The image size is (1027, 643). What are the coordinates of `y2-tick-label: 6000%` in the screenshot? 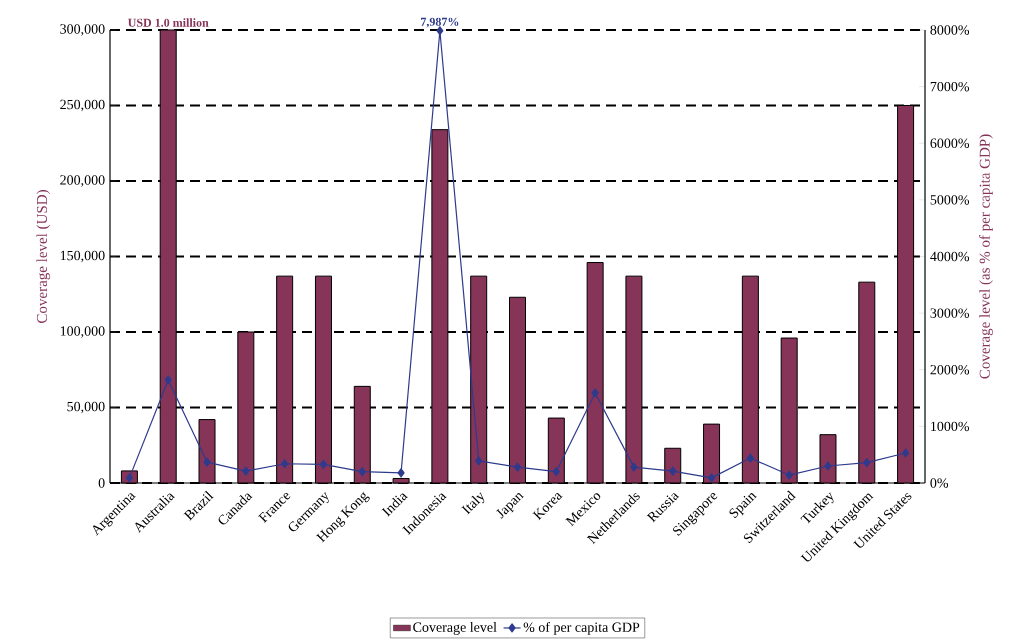 It's located at (950, 143).